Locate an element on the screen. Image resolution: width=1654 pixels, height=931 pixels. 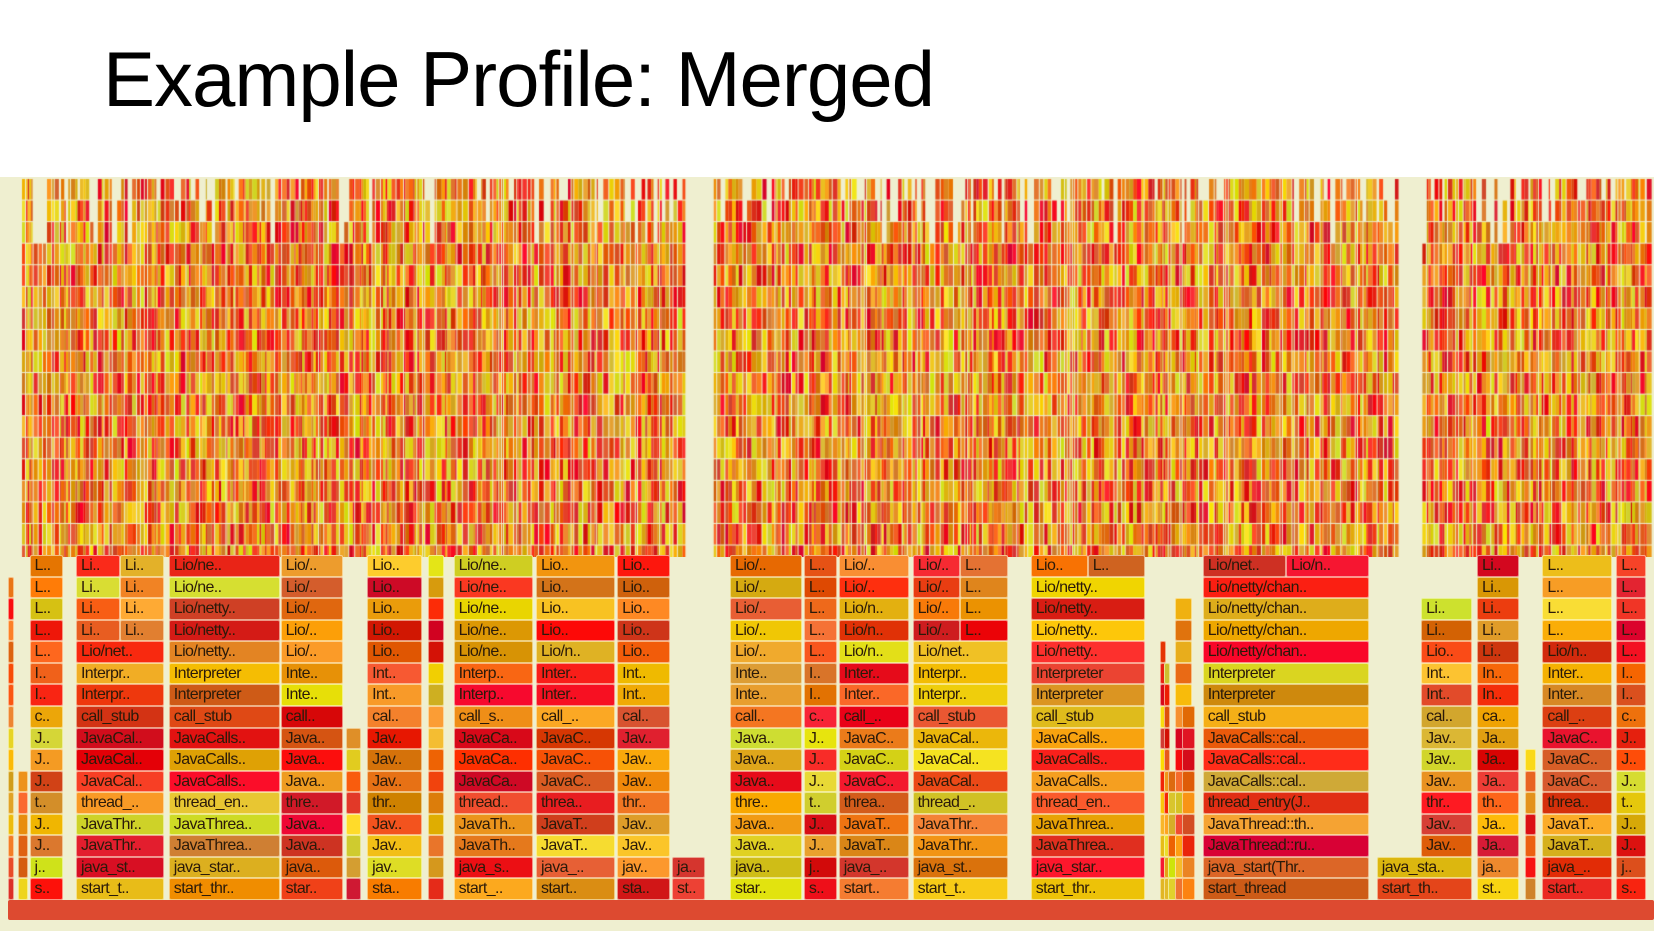
flame-frame: Lio/ne.. is located at coordinates (493, 587).